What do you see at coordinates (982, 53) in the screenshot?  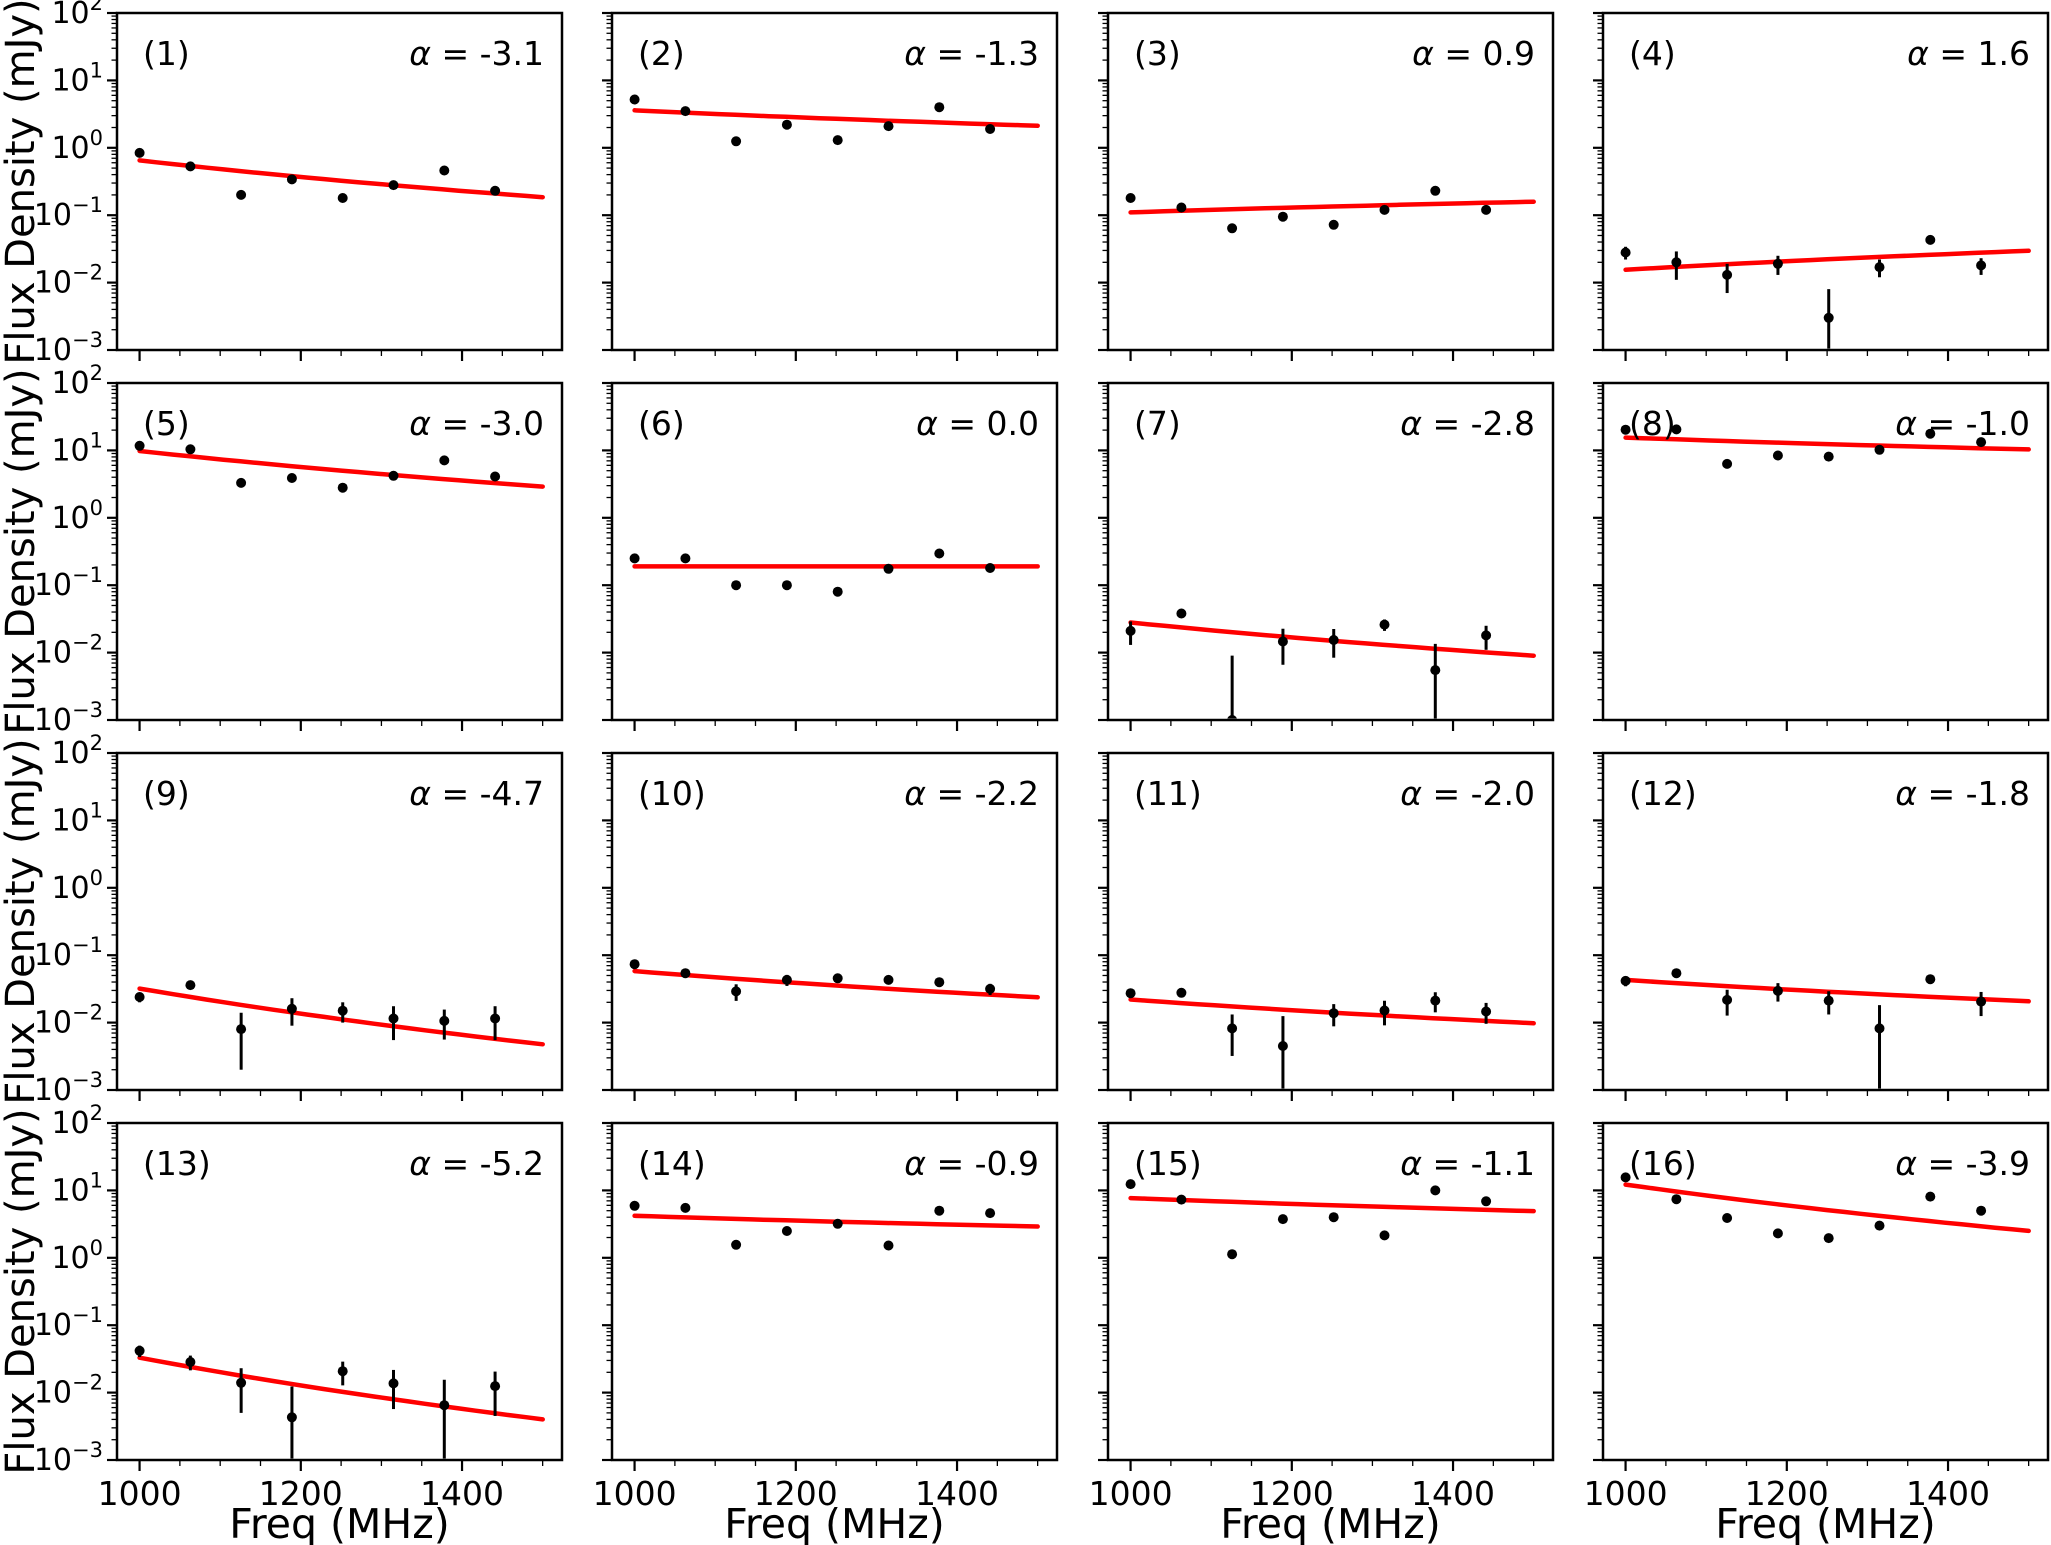 I see `alpha-value: = -1.3` at bounding box center [982, 53].